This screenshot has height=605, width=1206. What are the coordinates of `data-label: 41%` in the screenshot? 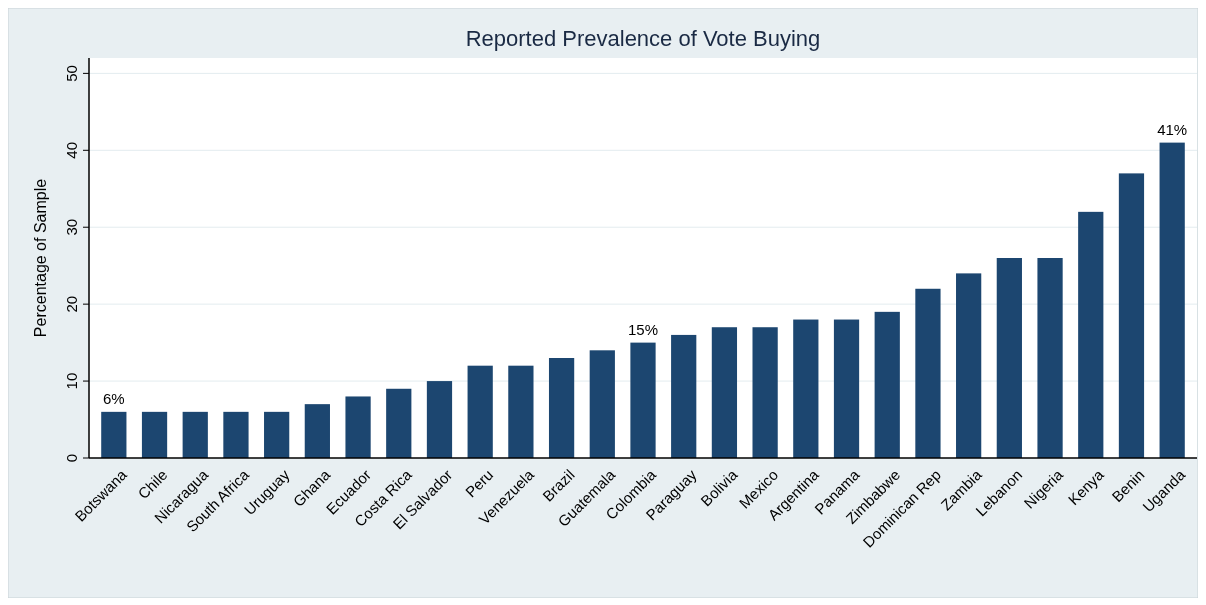 It's located at (1172, 129).